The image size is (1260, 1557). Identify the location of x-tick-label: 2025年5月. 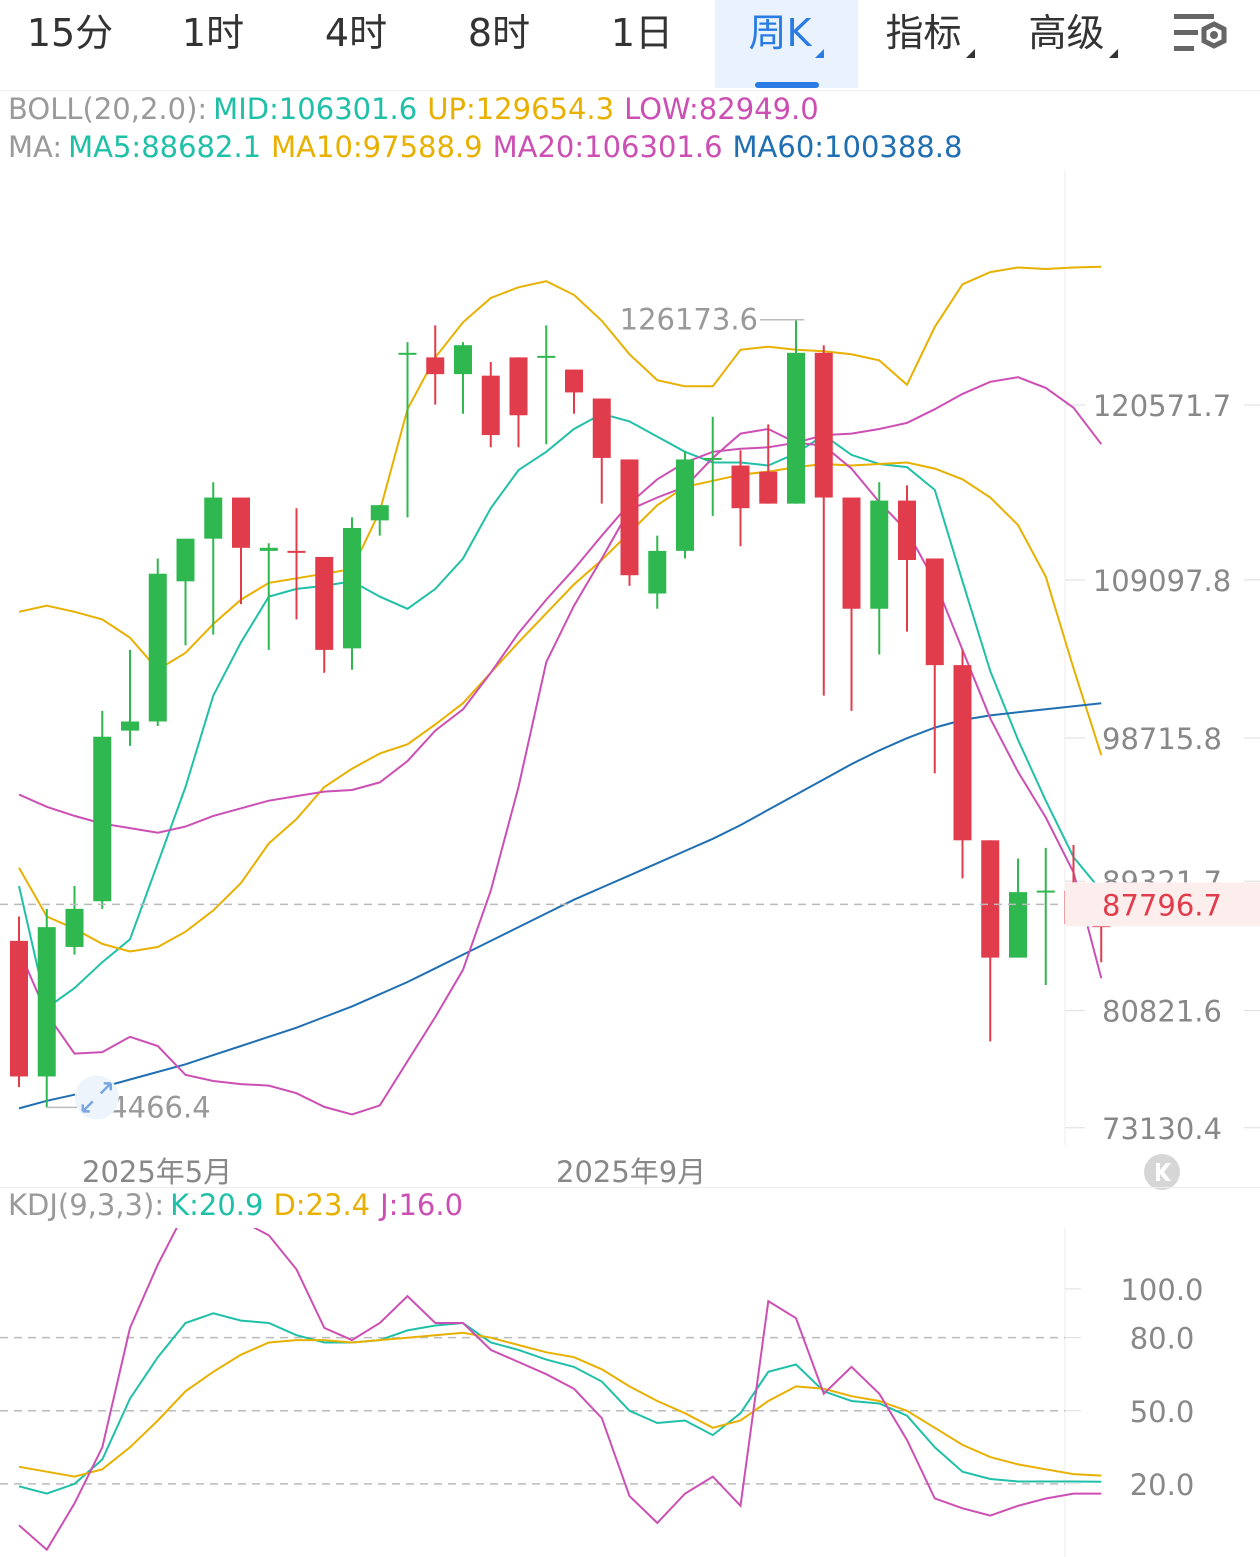
(157, 1172).